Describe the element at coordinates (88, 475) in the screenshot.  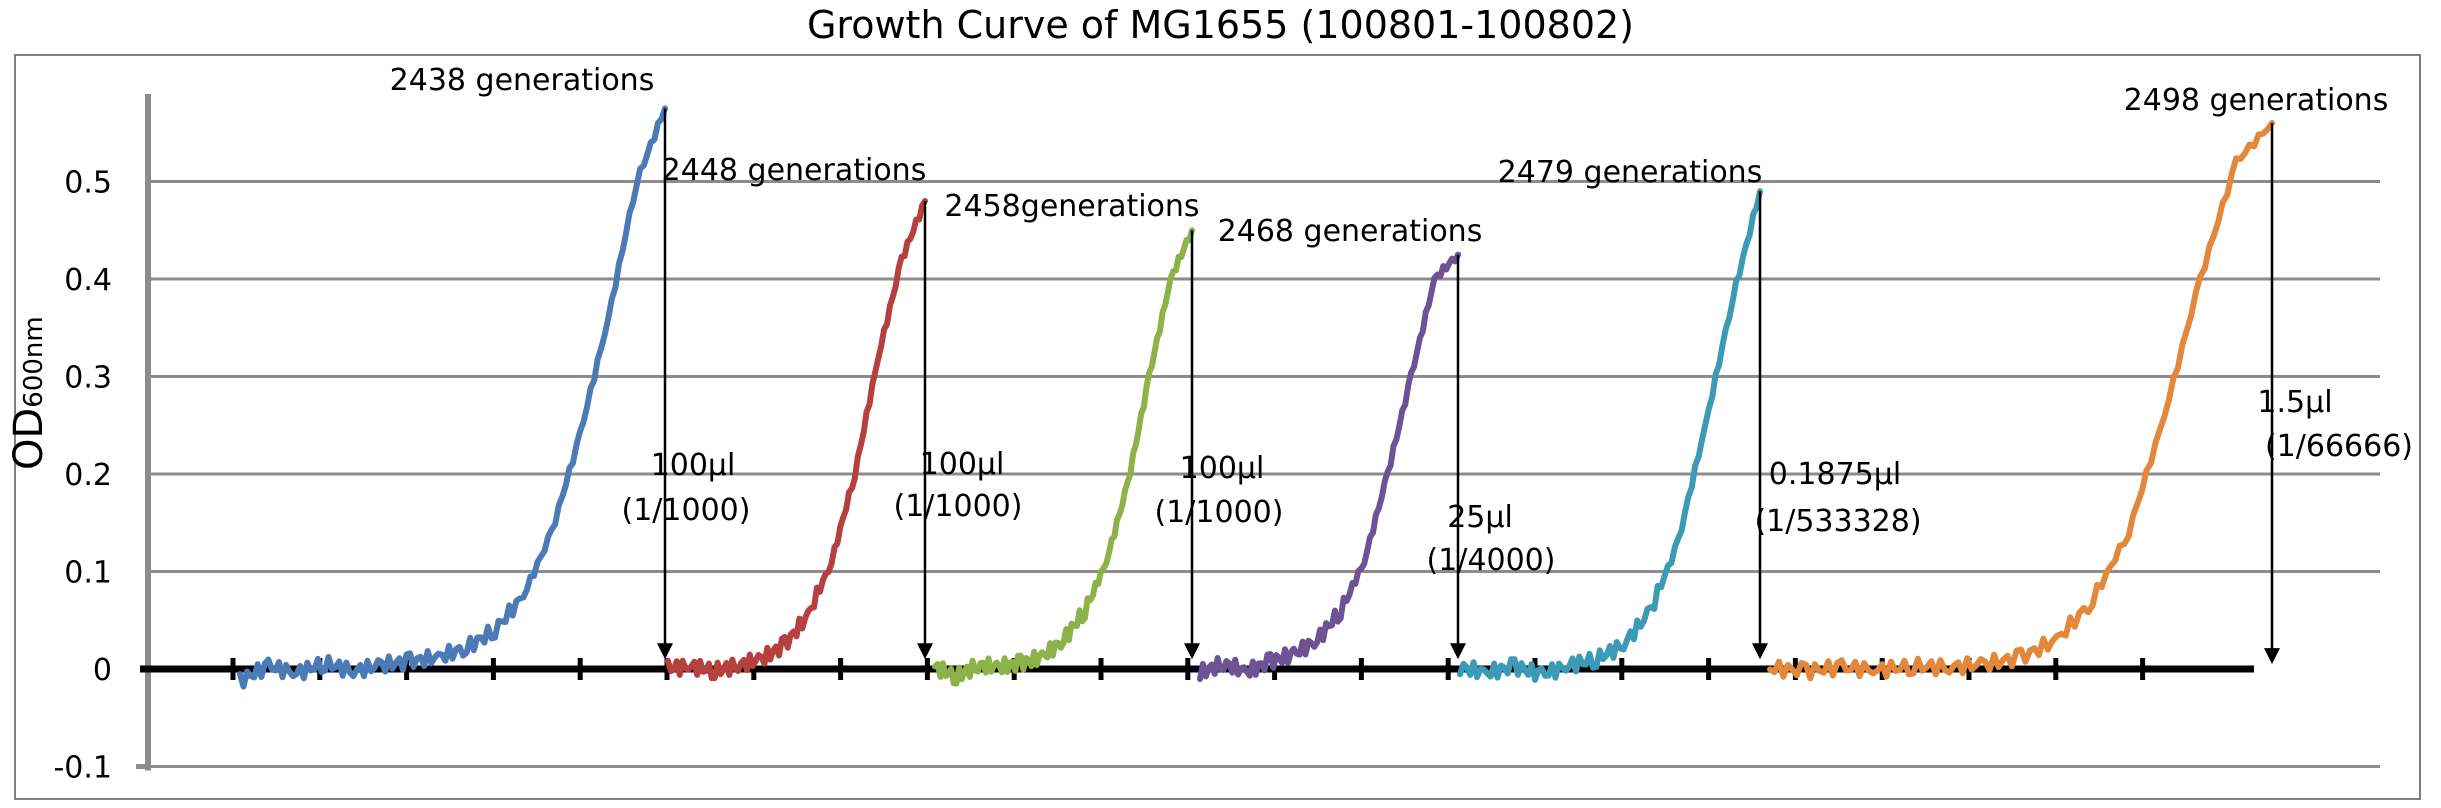
I see `y-tick-label: 0.2` at that location.